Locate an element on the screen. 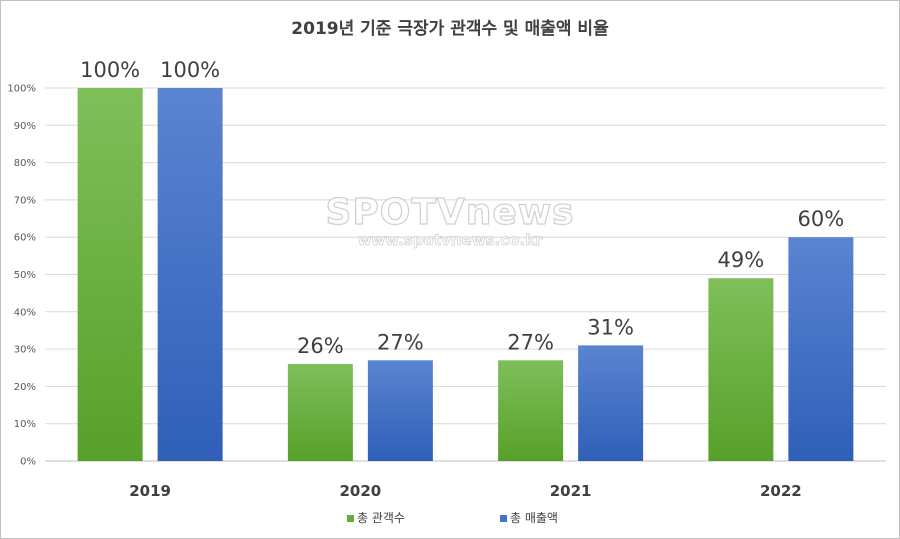 Image resolution: width=900 pixels, height=539 pixels. y-tick-label: 40% is located at coordinates (25, 312).